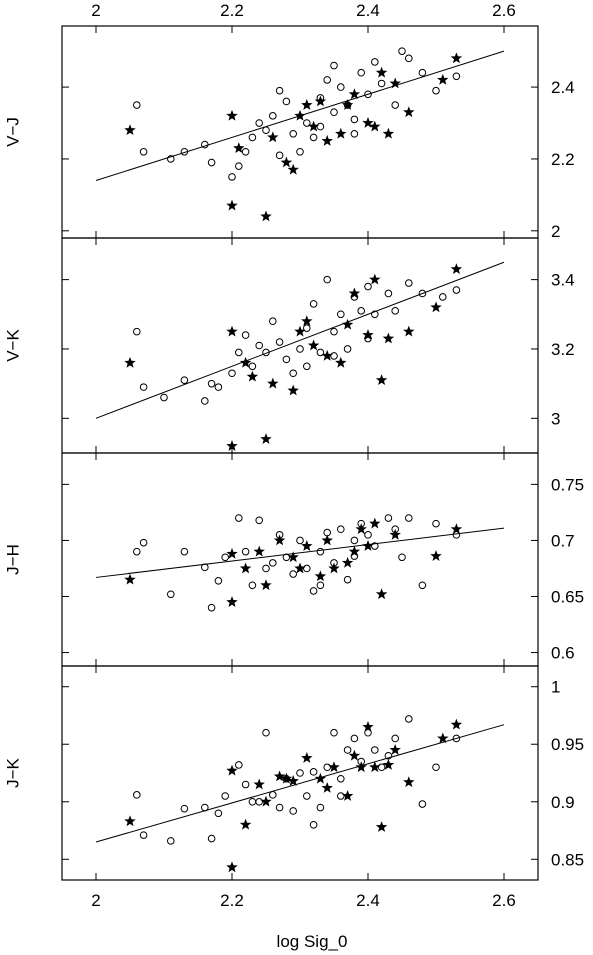  What do you see at coordinates (563, 87) in the screenshot?
I see `y-tick-label: 2.4` at bounding box center [563, 87].